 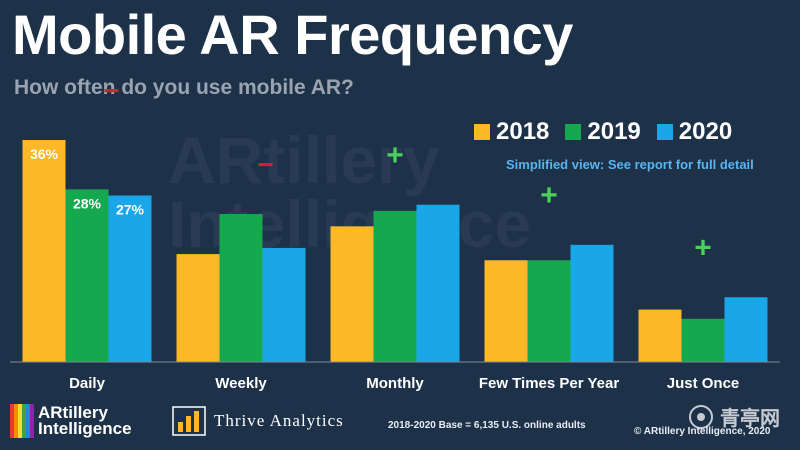 I want to click on legend: 2018 2019 2020, so click(x=603, y=132).